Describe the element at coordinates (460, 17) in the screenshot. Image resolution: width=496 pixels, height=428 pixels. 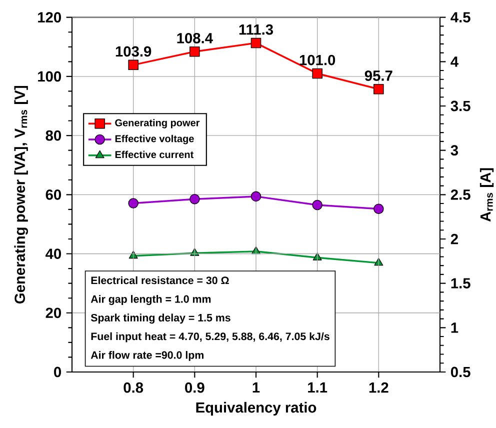
I see `y2-tick-label: 4.5` at that location.